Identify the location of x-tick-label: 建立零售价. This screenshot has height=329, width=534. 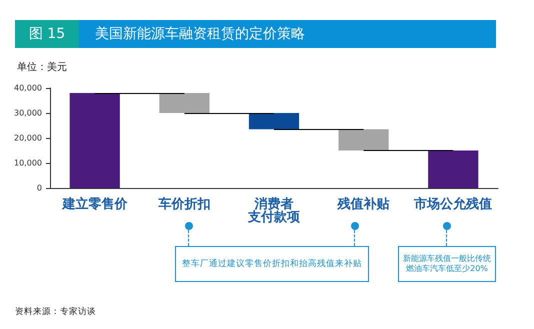
(94, 204).